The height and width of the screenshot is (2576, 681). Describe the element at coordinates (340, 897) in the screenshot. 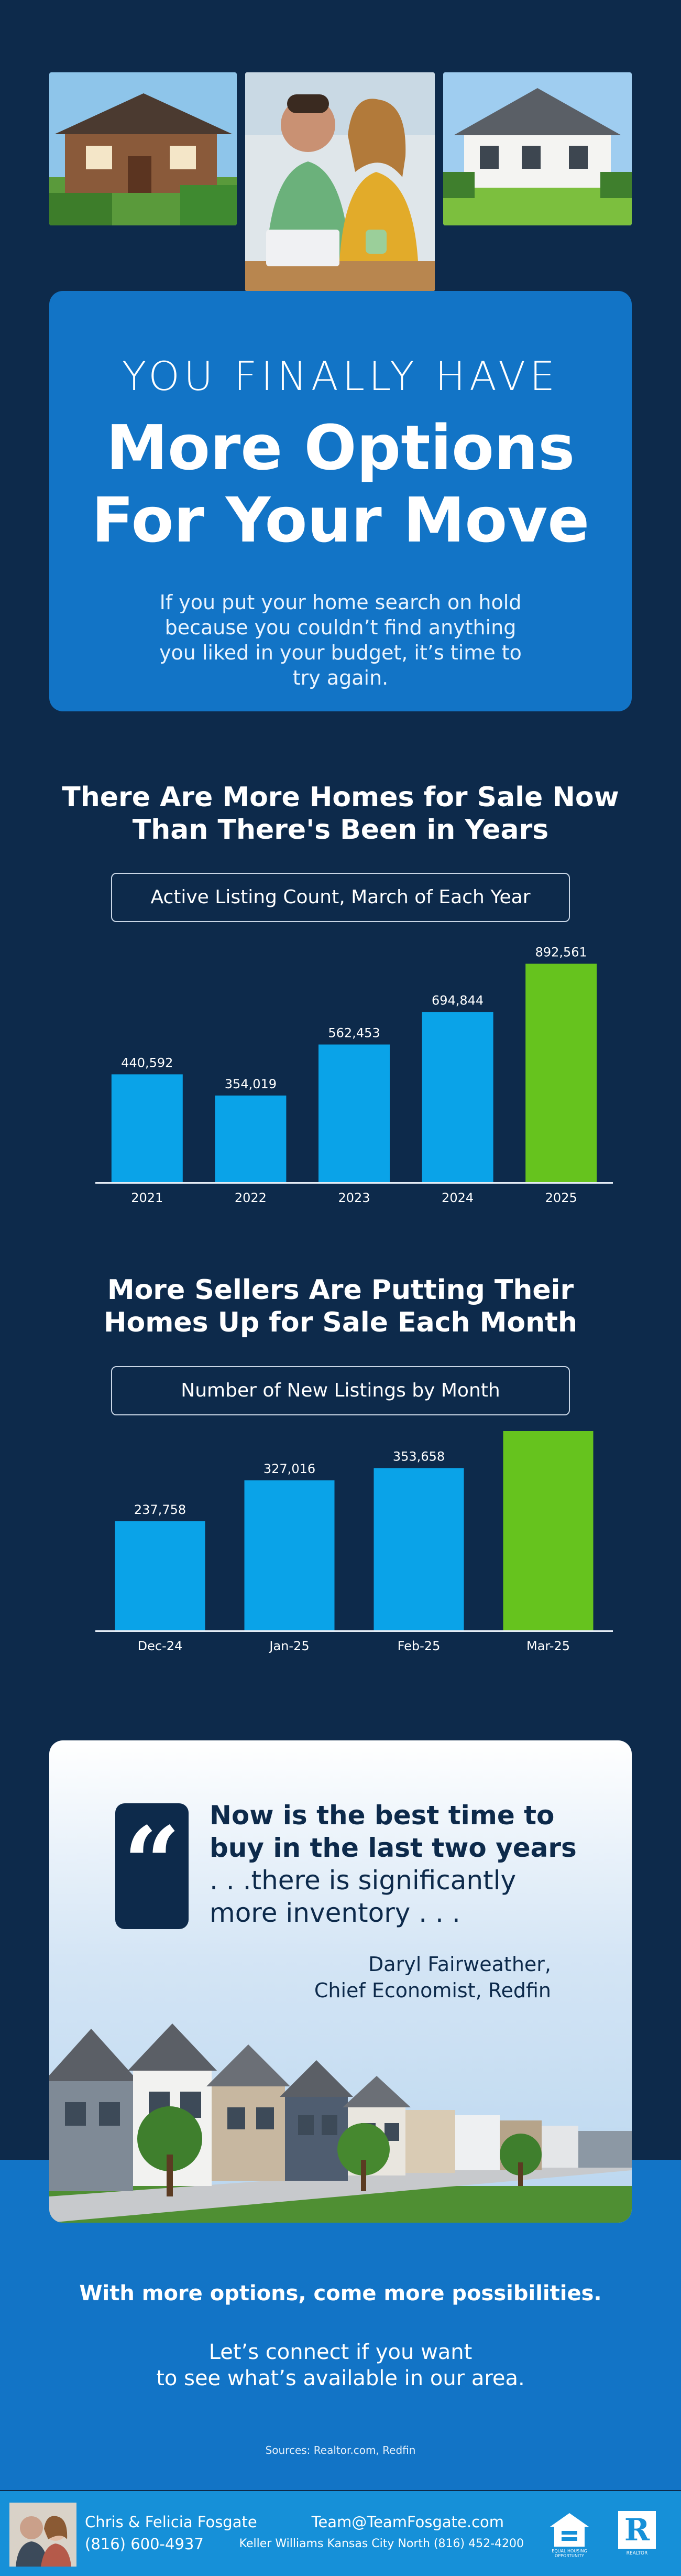

I see `chart-1-label: Active Listing Count, March of Each Year` at that location.